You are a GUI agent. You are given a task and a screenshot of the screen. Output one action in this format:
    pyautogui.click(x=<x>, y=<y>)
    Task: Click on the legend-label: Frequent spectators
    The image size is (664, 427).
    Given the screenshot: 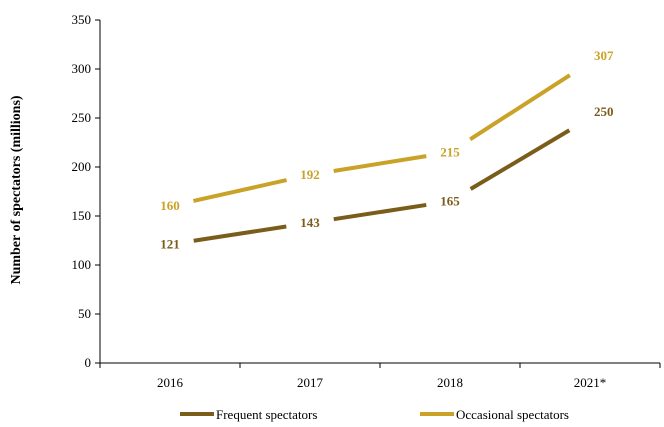 What is the action you would take?
    pyautogui.click(x=266, y=414)
    